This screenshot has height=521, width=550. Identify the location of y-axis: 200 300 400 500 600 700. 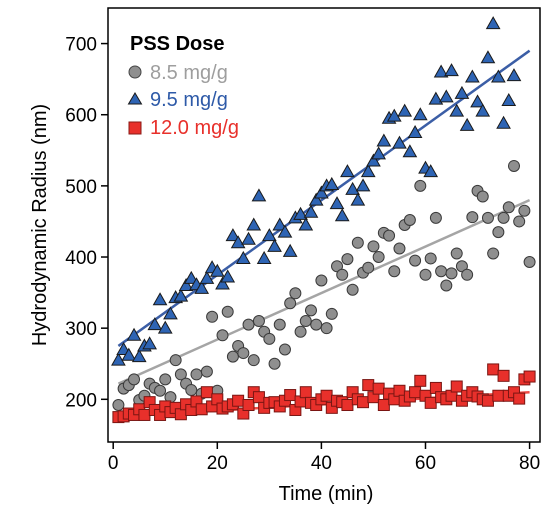
(86, 223).